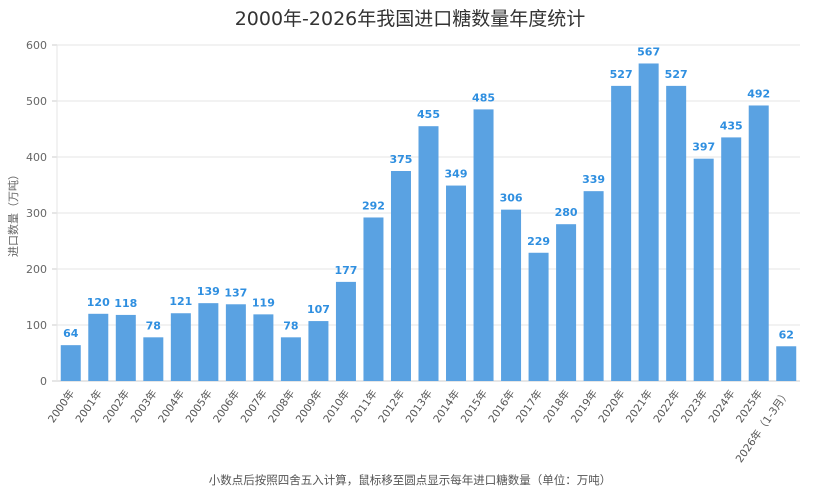 The height and width of the screenshot is (496, 820). Describe the element at coordinates (13, 213) in the screenshot. I see `y-axis-label: 进口数量（万吨）` at that location.